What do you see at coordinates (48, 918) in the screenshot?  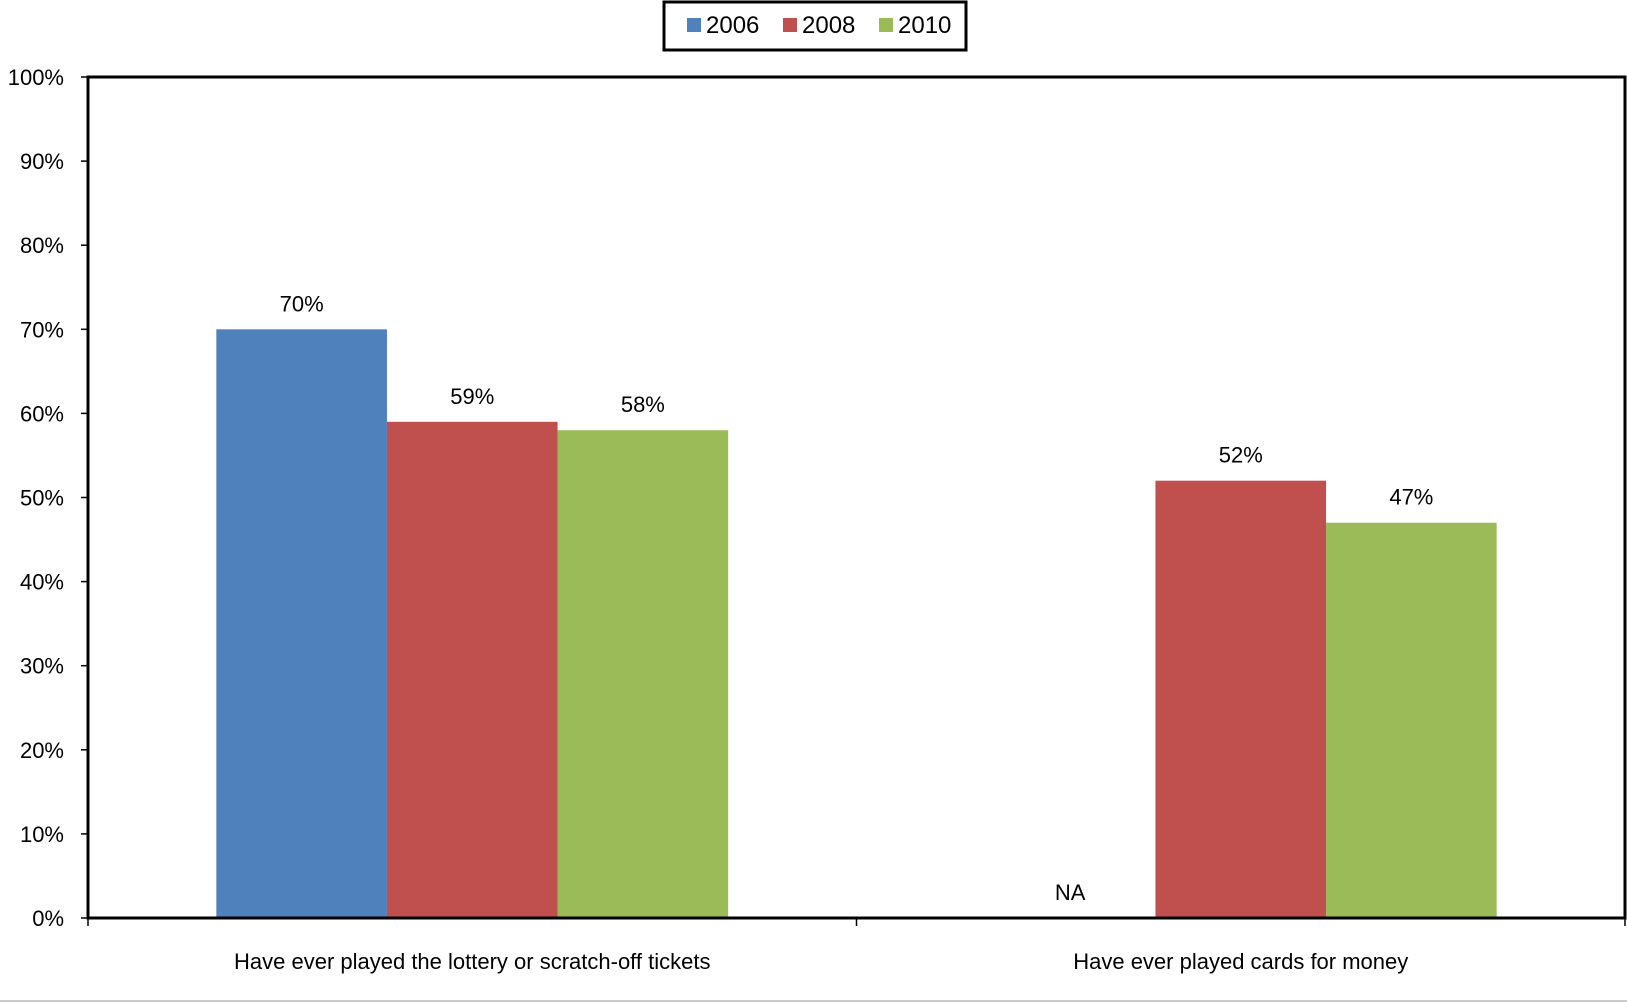 I see `y-tick-label: 0%` at bounding box center [48, 918].